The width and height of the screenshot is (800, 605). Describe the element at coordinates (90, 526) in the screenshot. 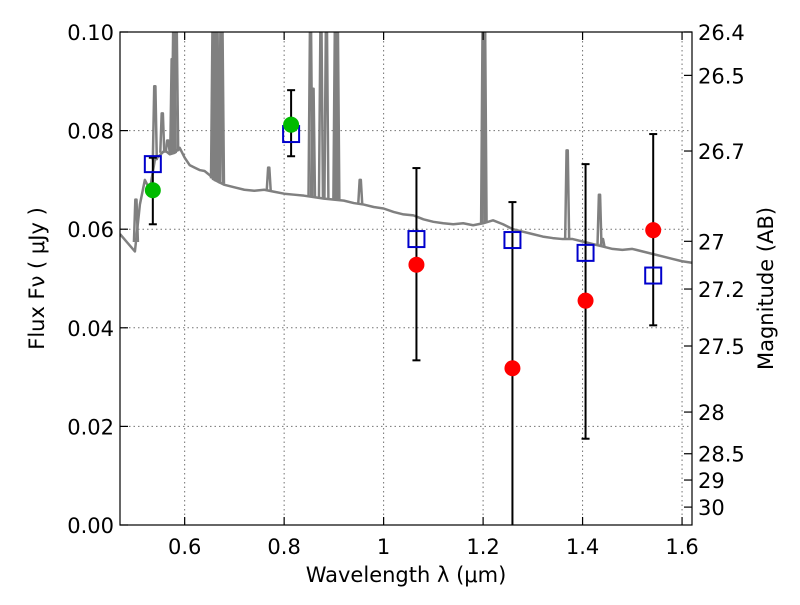

I see `y-tick-label: 0.00` at that location.